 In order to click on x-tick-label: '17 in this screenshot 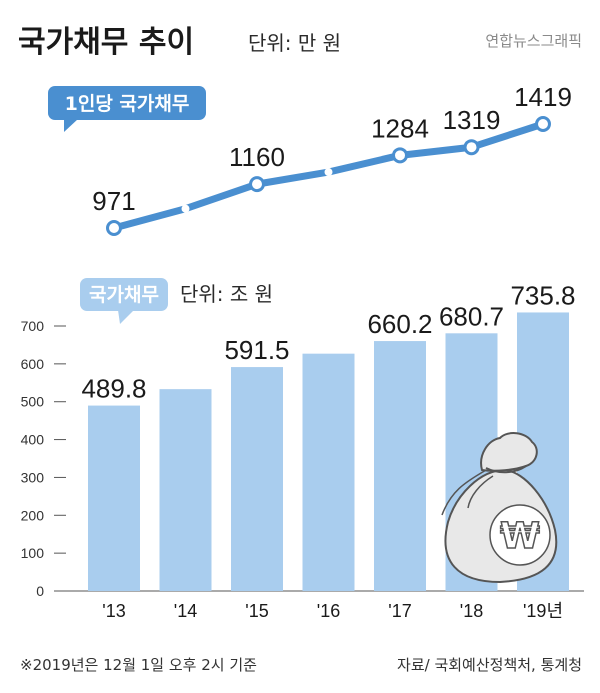, I will do `click(399, 611)`.